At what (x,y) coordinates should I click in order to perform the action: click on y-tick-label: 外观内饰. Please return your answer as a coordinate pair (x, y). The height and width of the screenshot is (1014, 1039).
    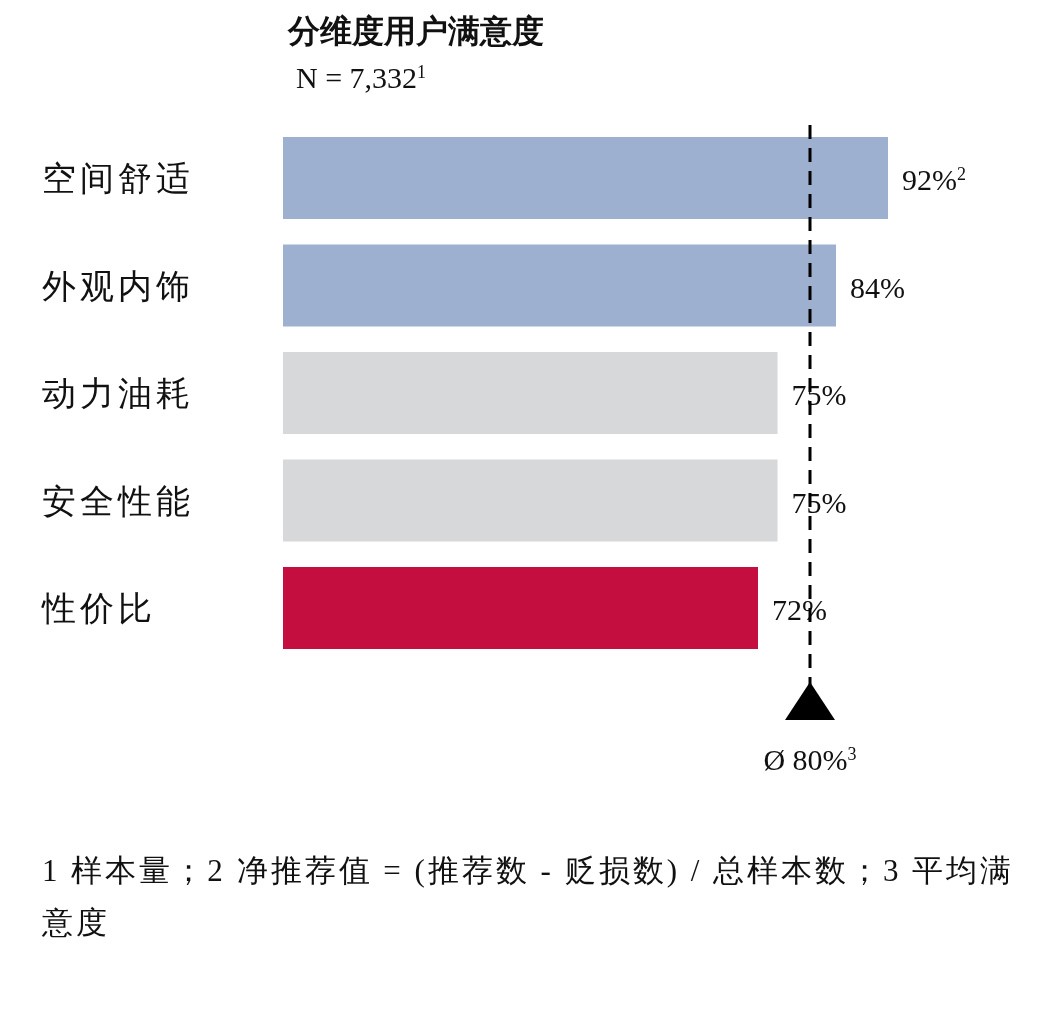
    Looking at the image, I should click on (118, 286).